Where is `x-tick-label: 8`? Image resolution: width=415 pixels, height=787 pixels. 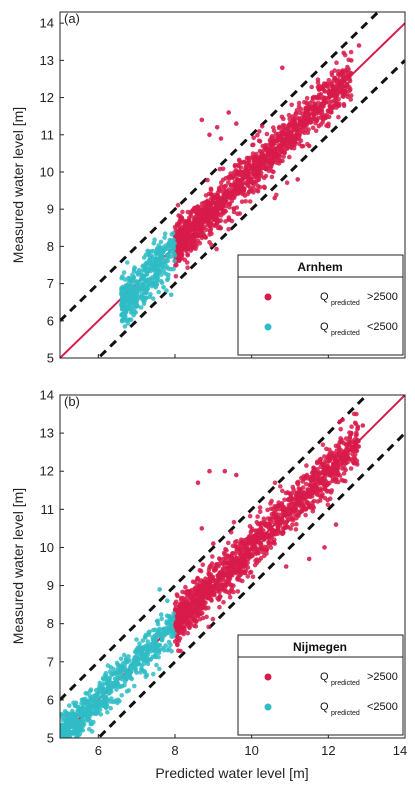
x-tick-label: 8 is located at coordinates (174, 750).